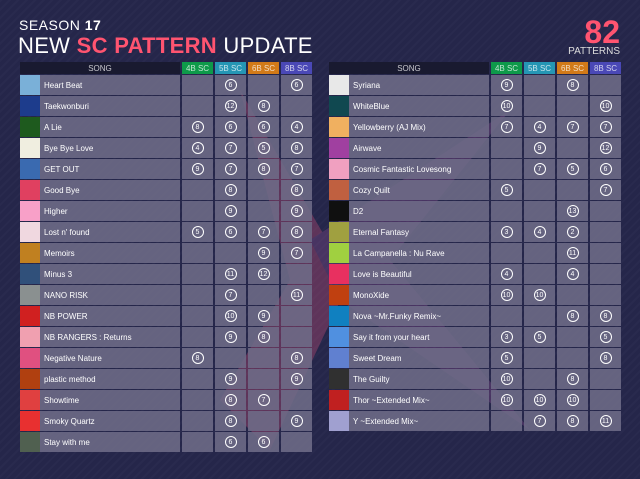  Describe the element at coordinates (100, 85) in the screenshot. I see `song-cell: Heart Beat` at that location.